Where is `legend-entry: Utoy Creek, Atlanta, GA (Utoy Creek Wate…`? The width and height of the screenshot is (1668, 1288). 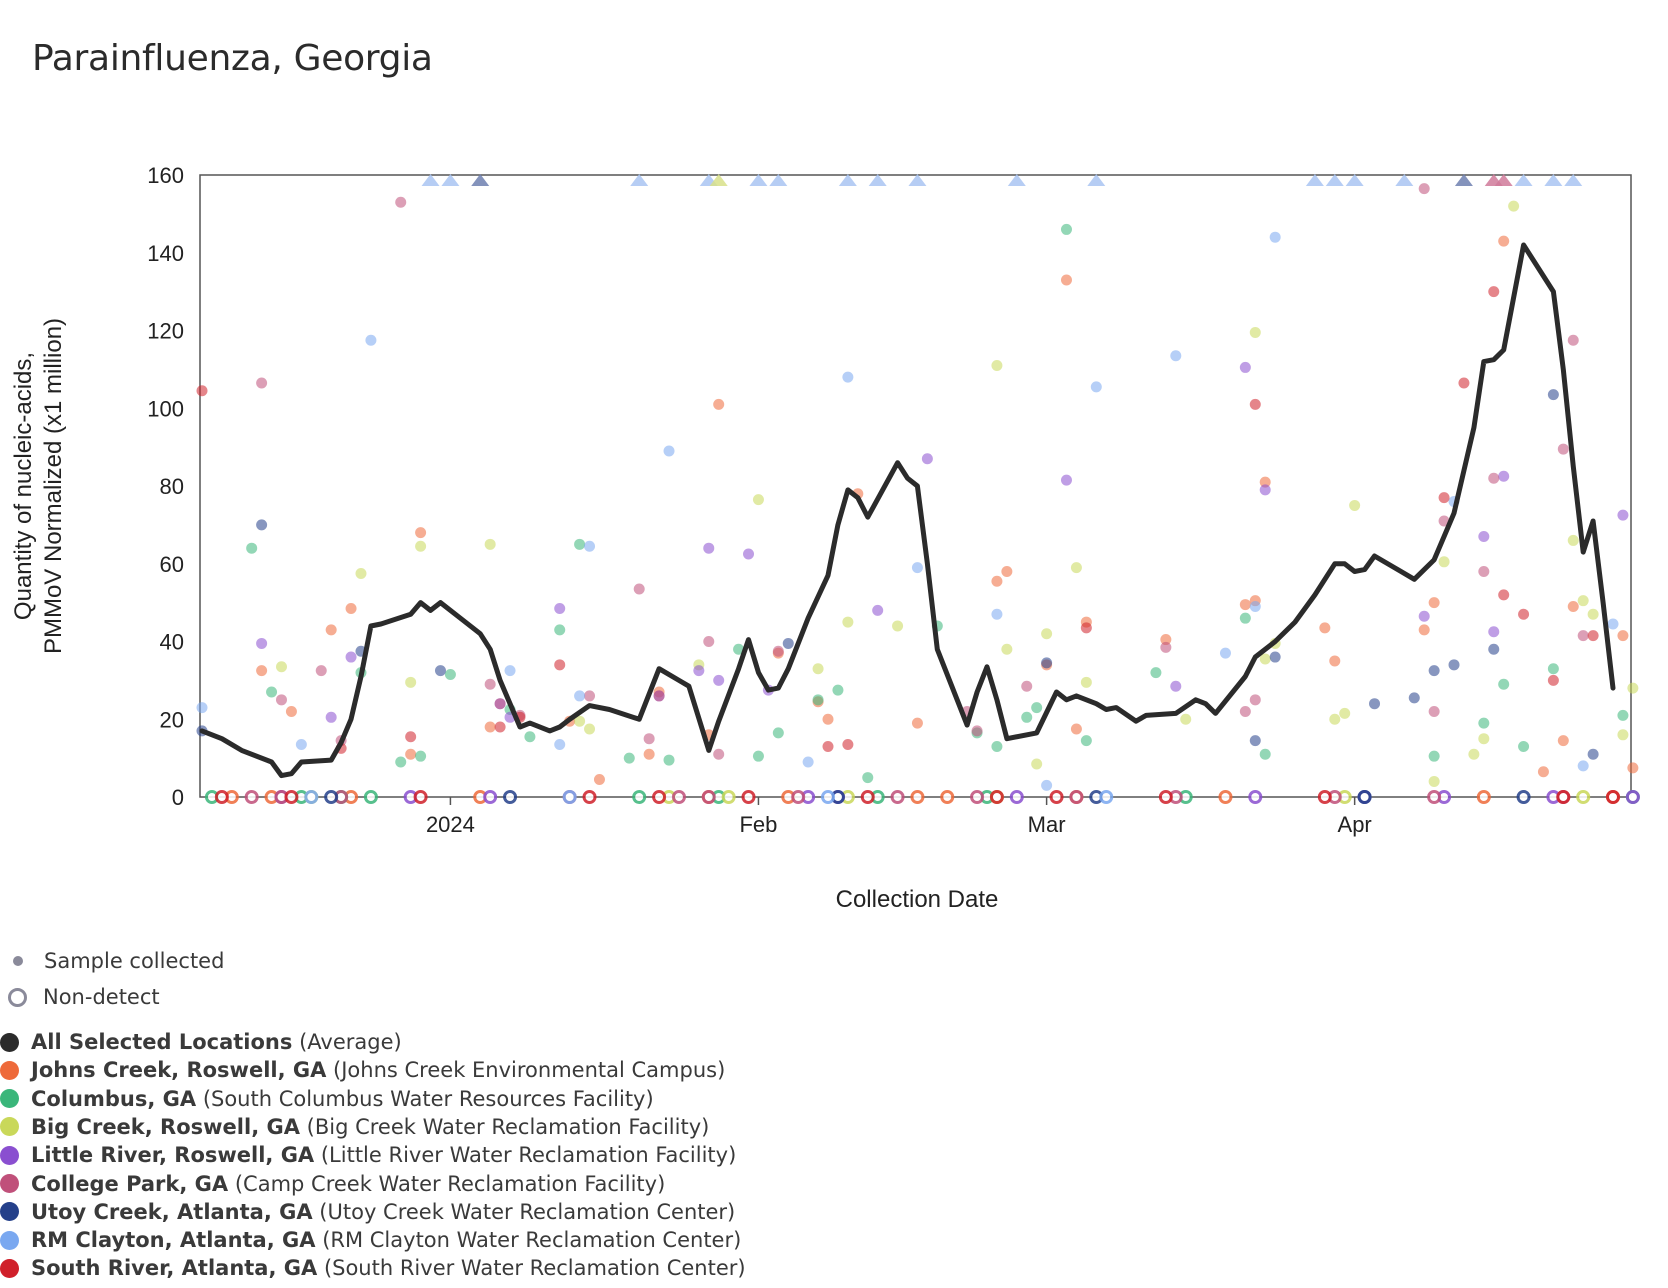
legend-entry: Utoy Creek, Atlanta, GA (Utoy Creek Wate… is located at coordinates (367, 1212).